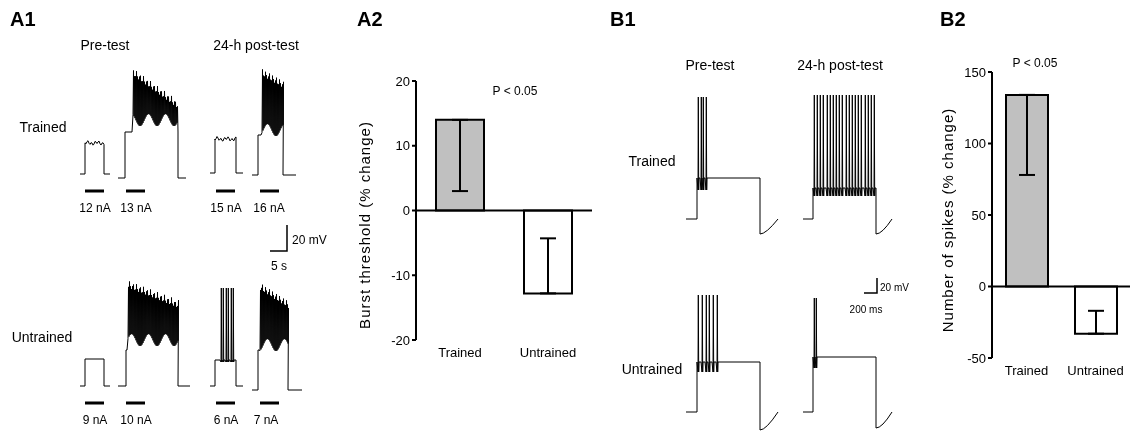 The image size is (1135, 432). What do you see at coordinates (370, 19) in the screenshot?
I see `chart-title: A2` at bounding box center [370, 19].